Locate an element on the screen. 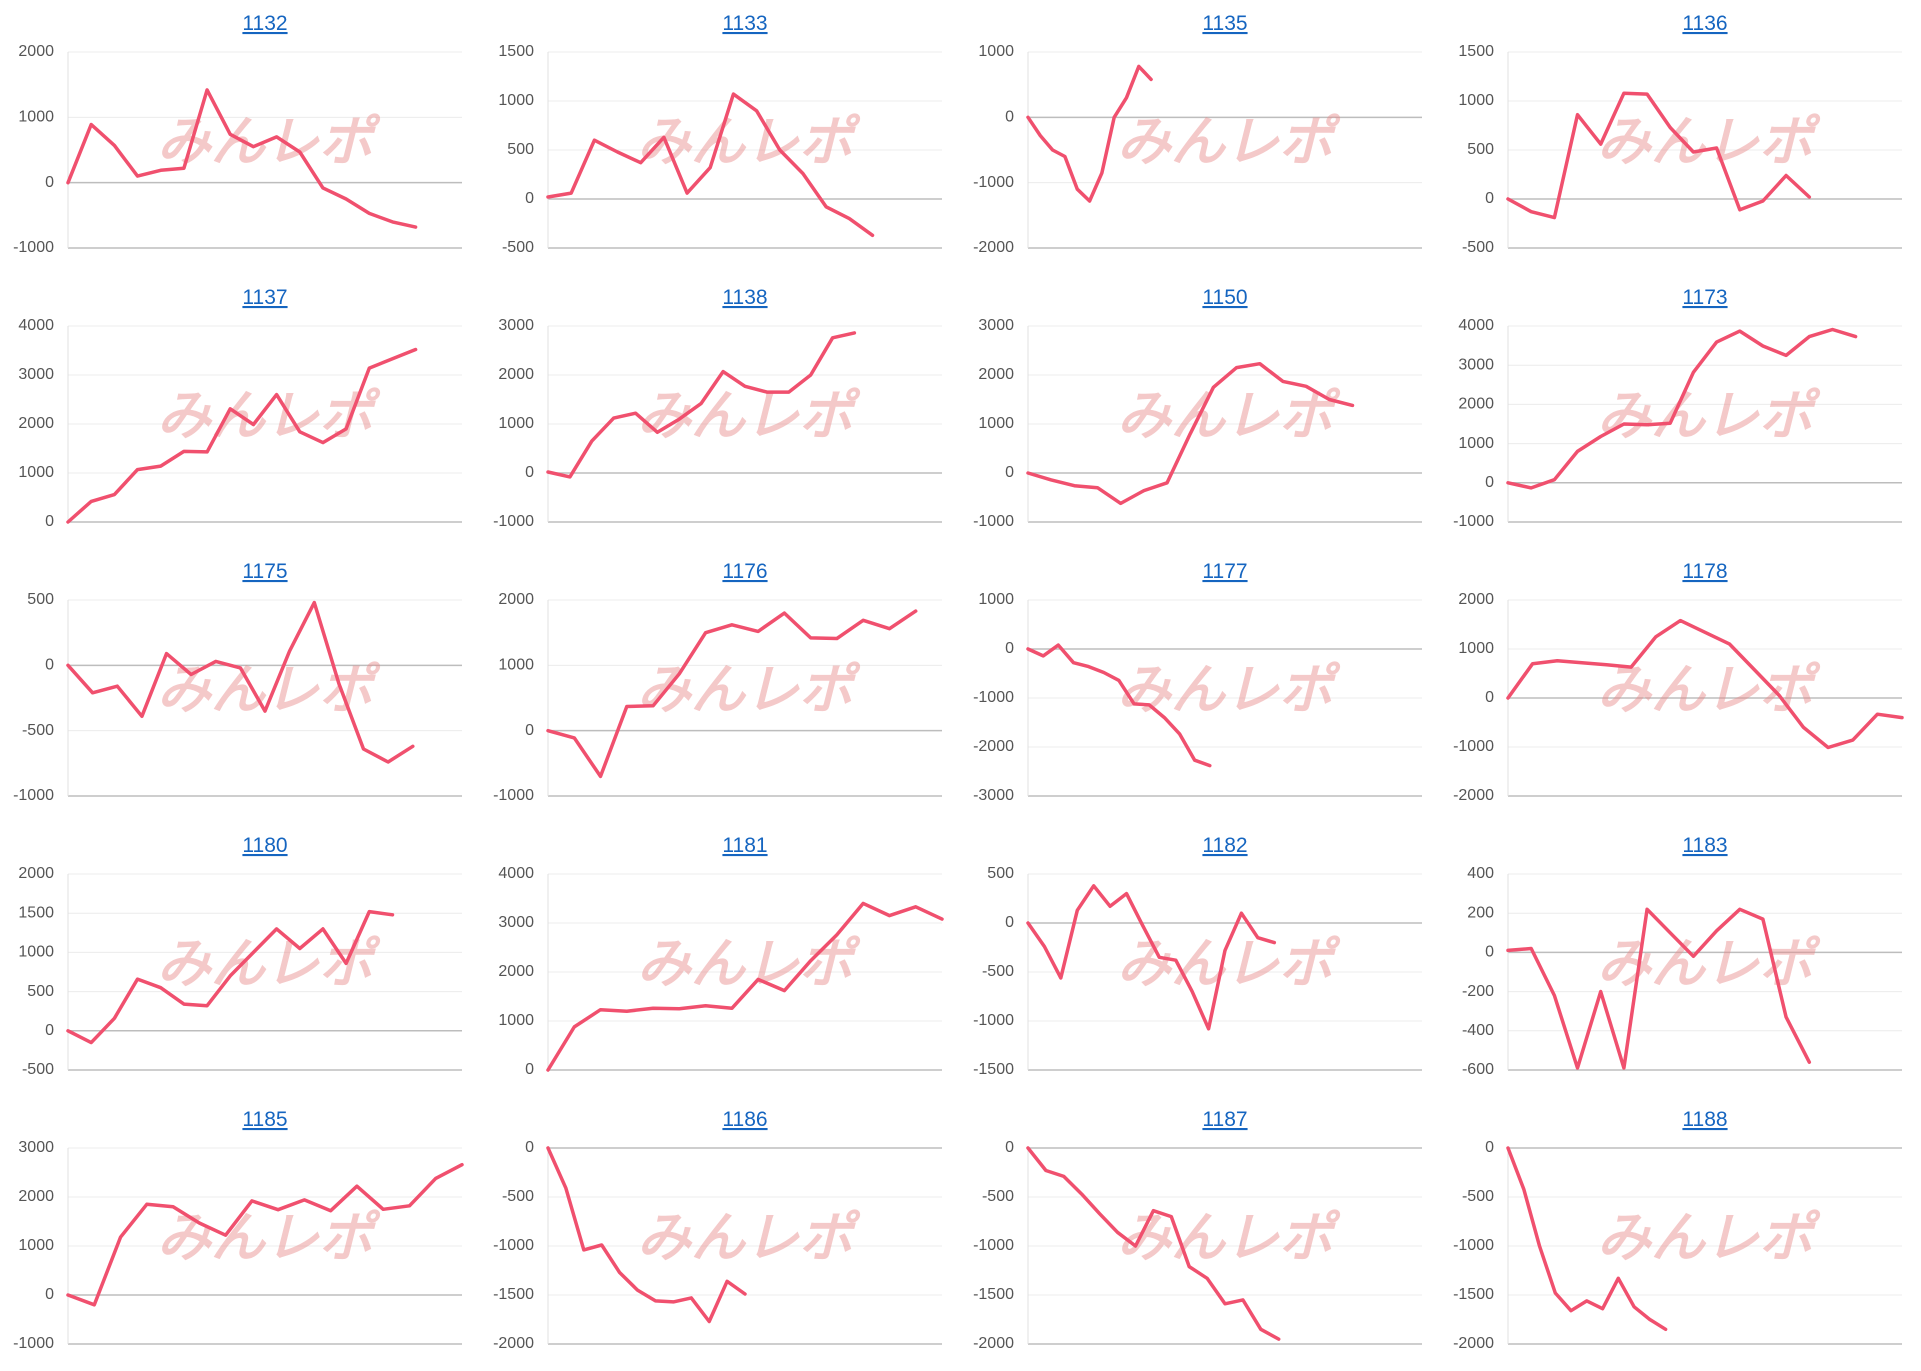 Image resolution: width=1921 pixels, height=1371 pixels. chart-panel: 1176 -1000 0 1000 2000 みんレポ is located at coordinates (717, 682).